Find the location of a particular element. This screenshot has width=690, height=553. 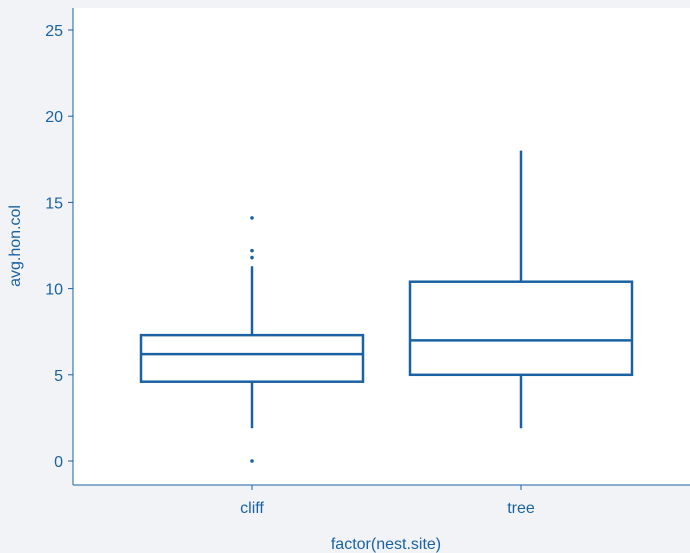

y-tick-label: 25 is located at coordinates (54, 31).